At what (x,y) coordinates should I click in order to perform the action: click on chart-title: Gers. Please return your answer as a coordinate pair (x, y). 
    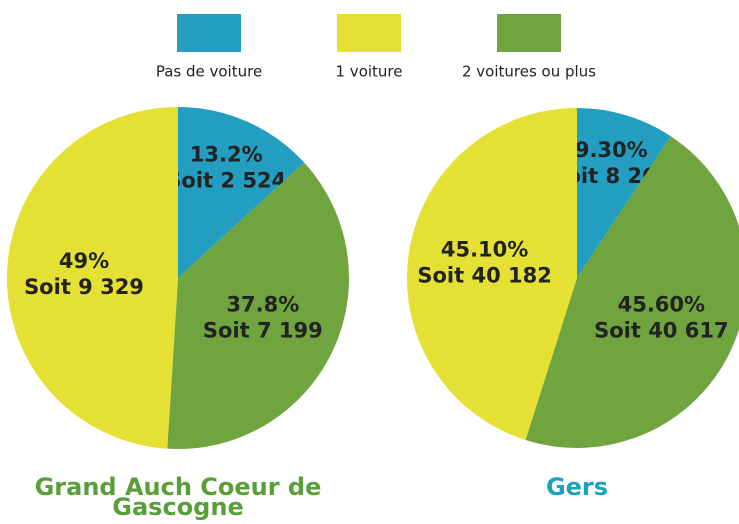
    Looking at the image, I should click on (577, 487).